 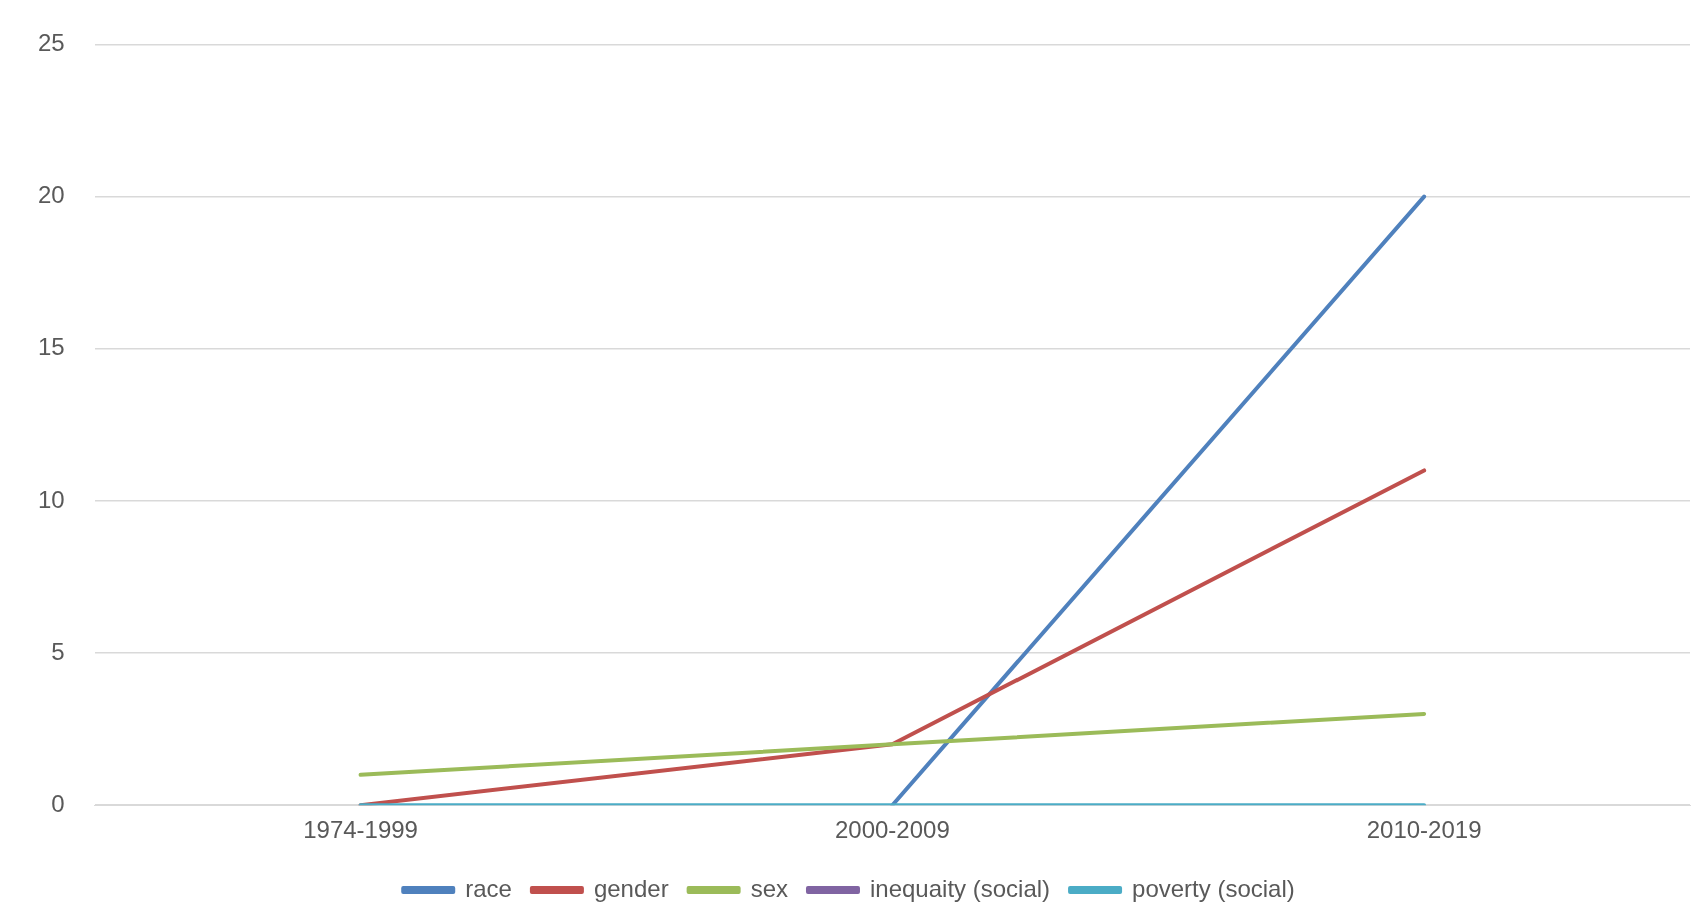 I want to click on y-tick-label: 10, so click(x=51, y=499).